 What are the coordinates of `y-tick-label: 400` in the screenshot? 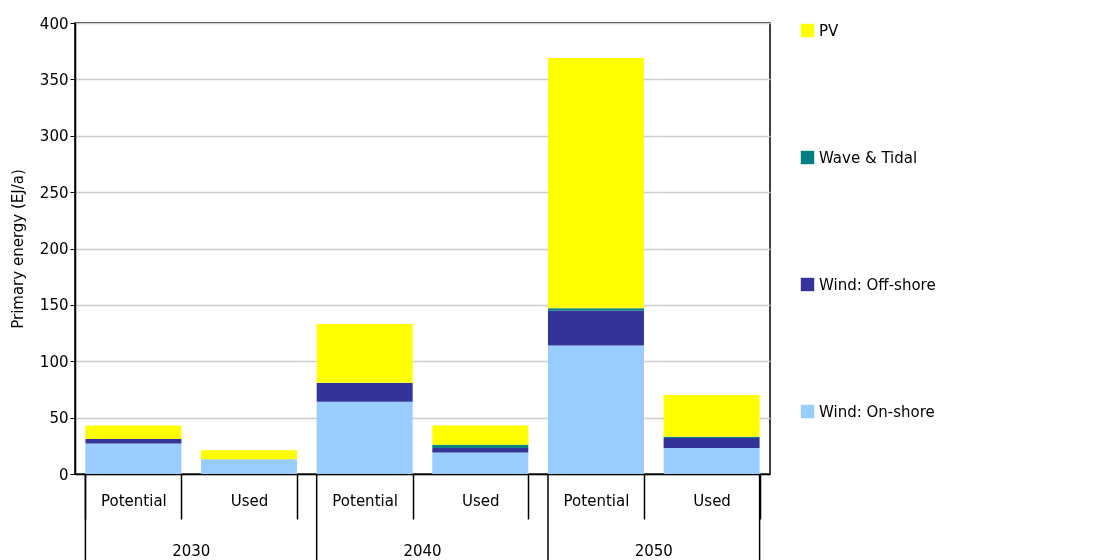 It's located at (54, 23).